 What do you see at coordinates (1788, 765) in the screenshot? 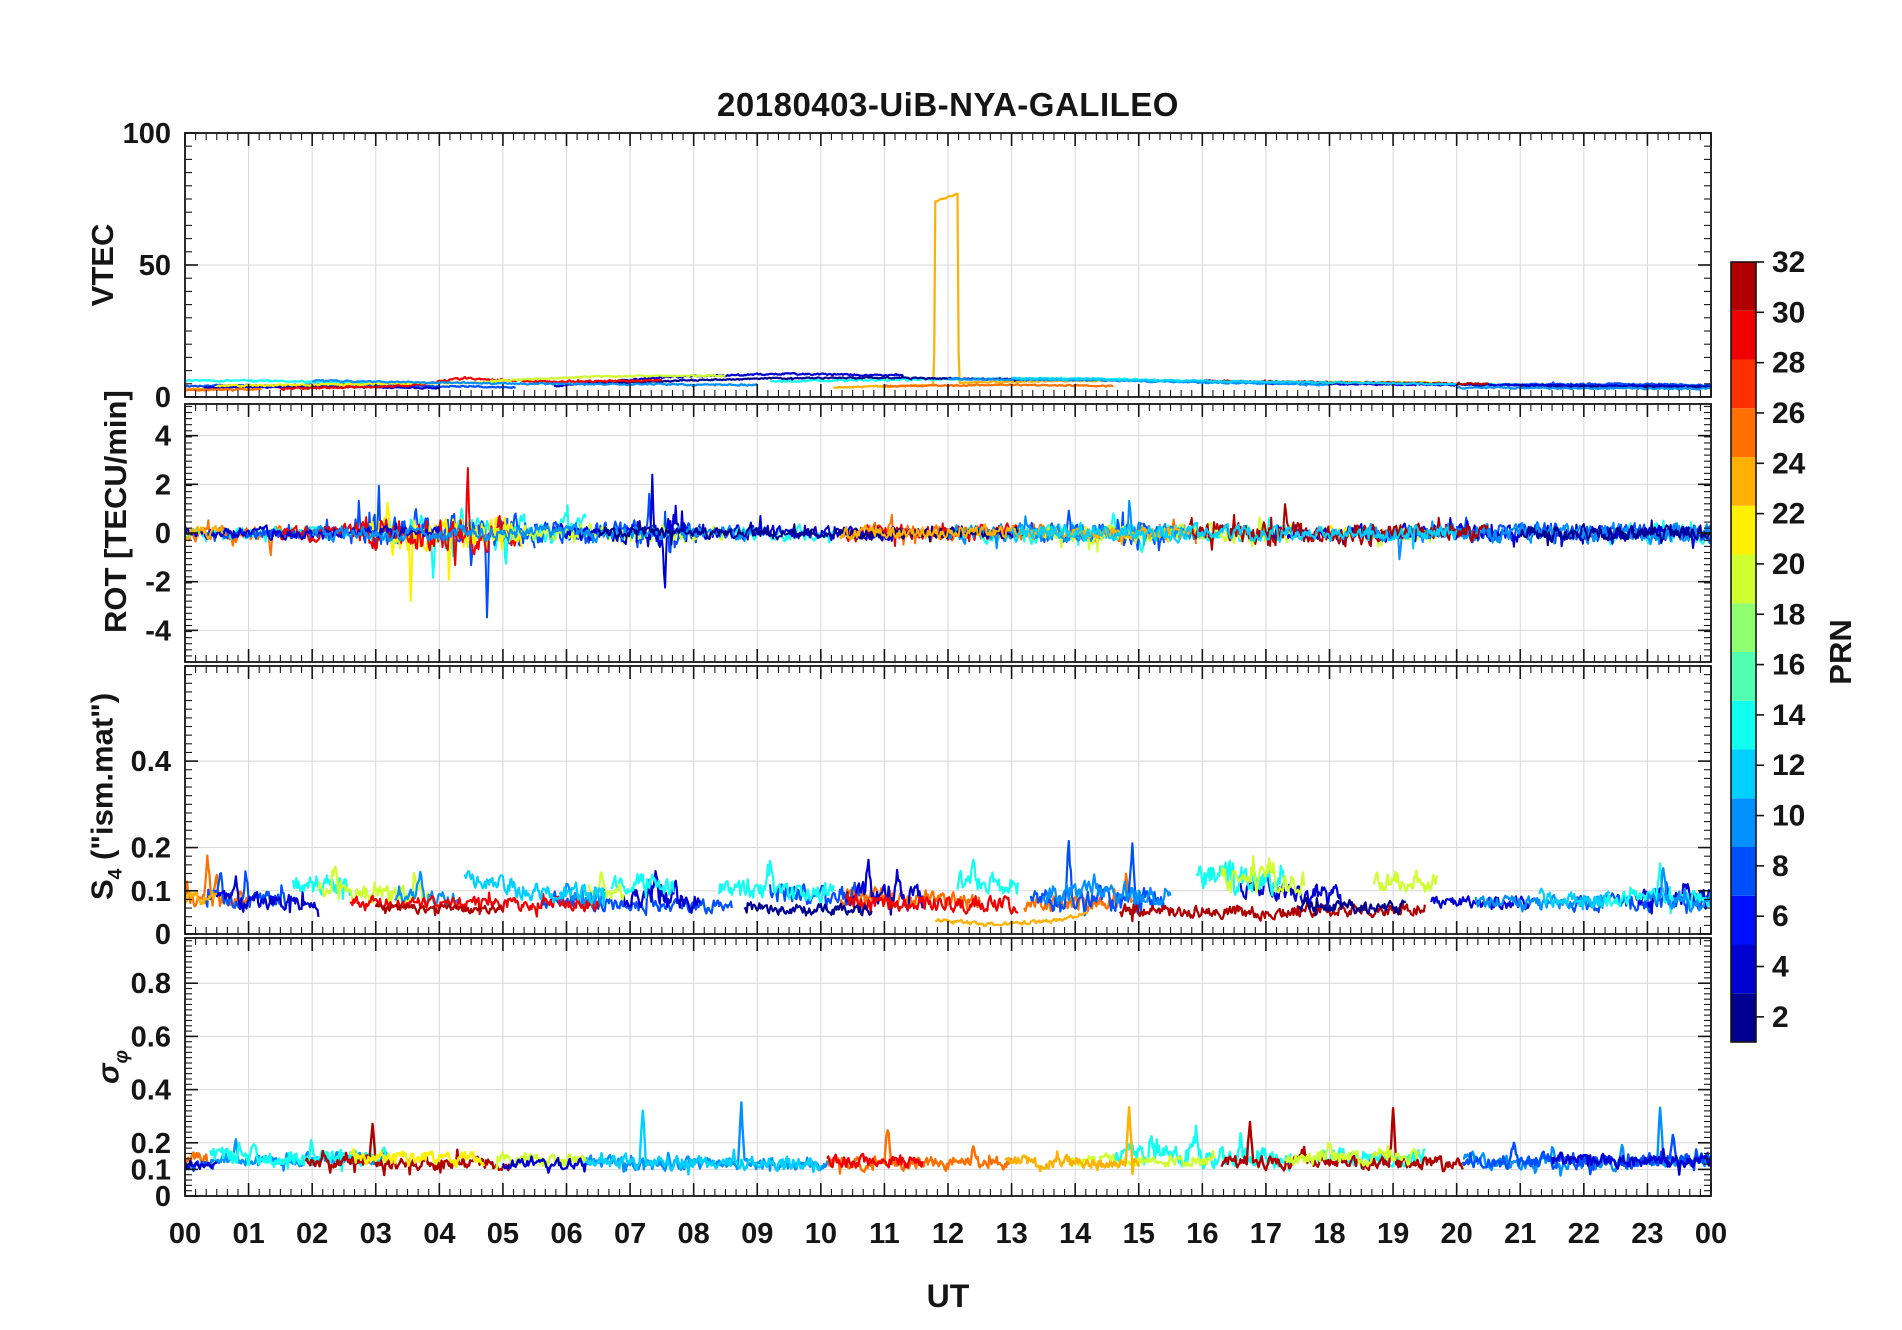
I see `colorbar-tick-label: 12` at bounding box center [1788, 765].